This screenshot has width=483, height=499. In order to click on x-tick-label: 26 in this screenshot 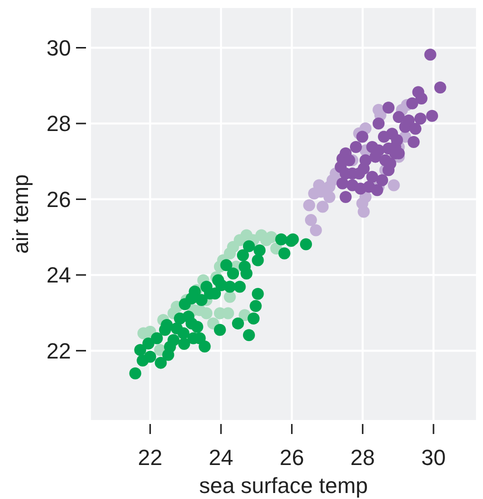, I will do `click(292, 457)`.